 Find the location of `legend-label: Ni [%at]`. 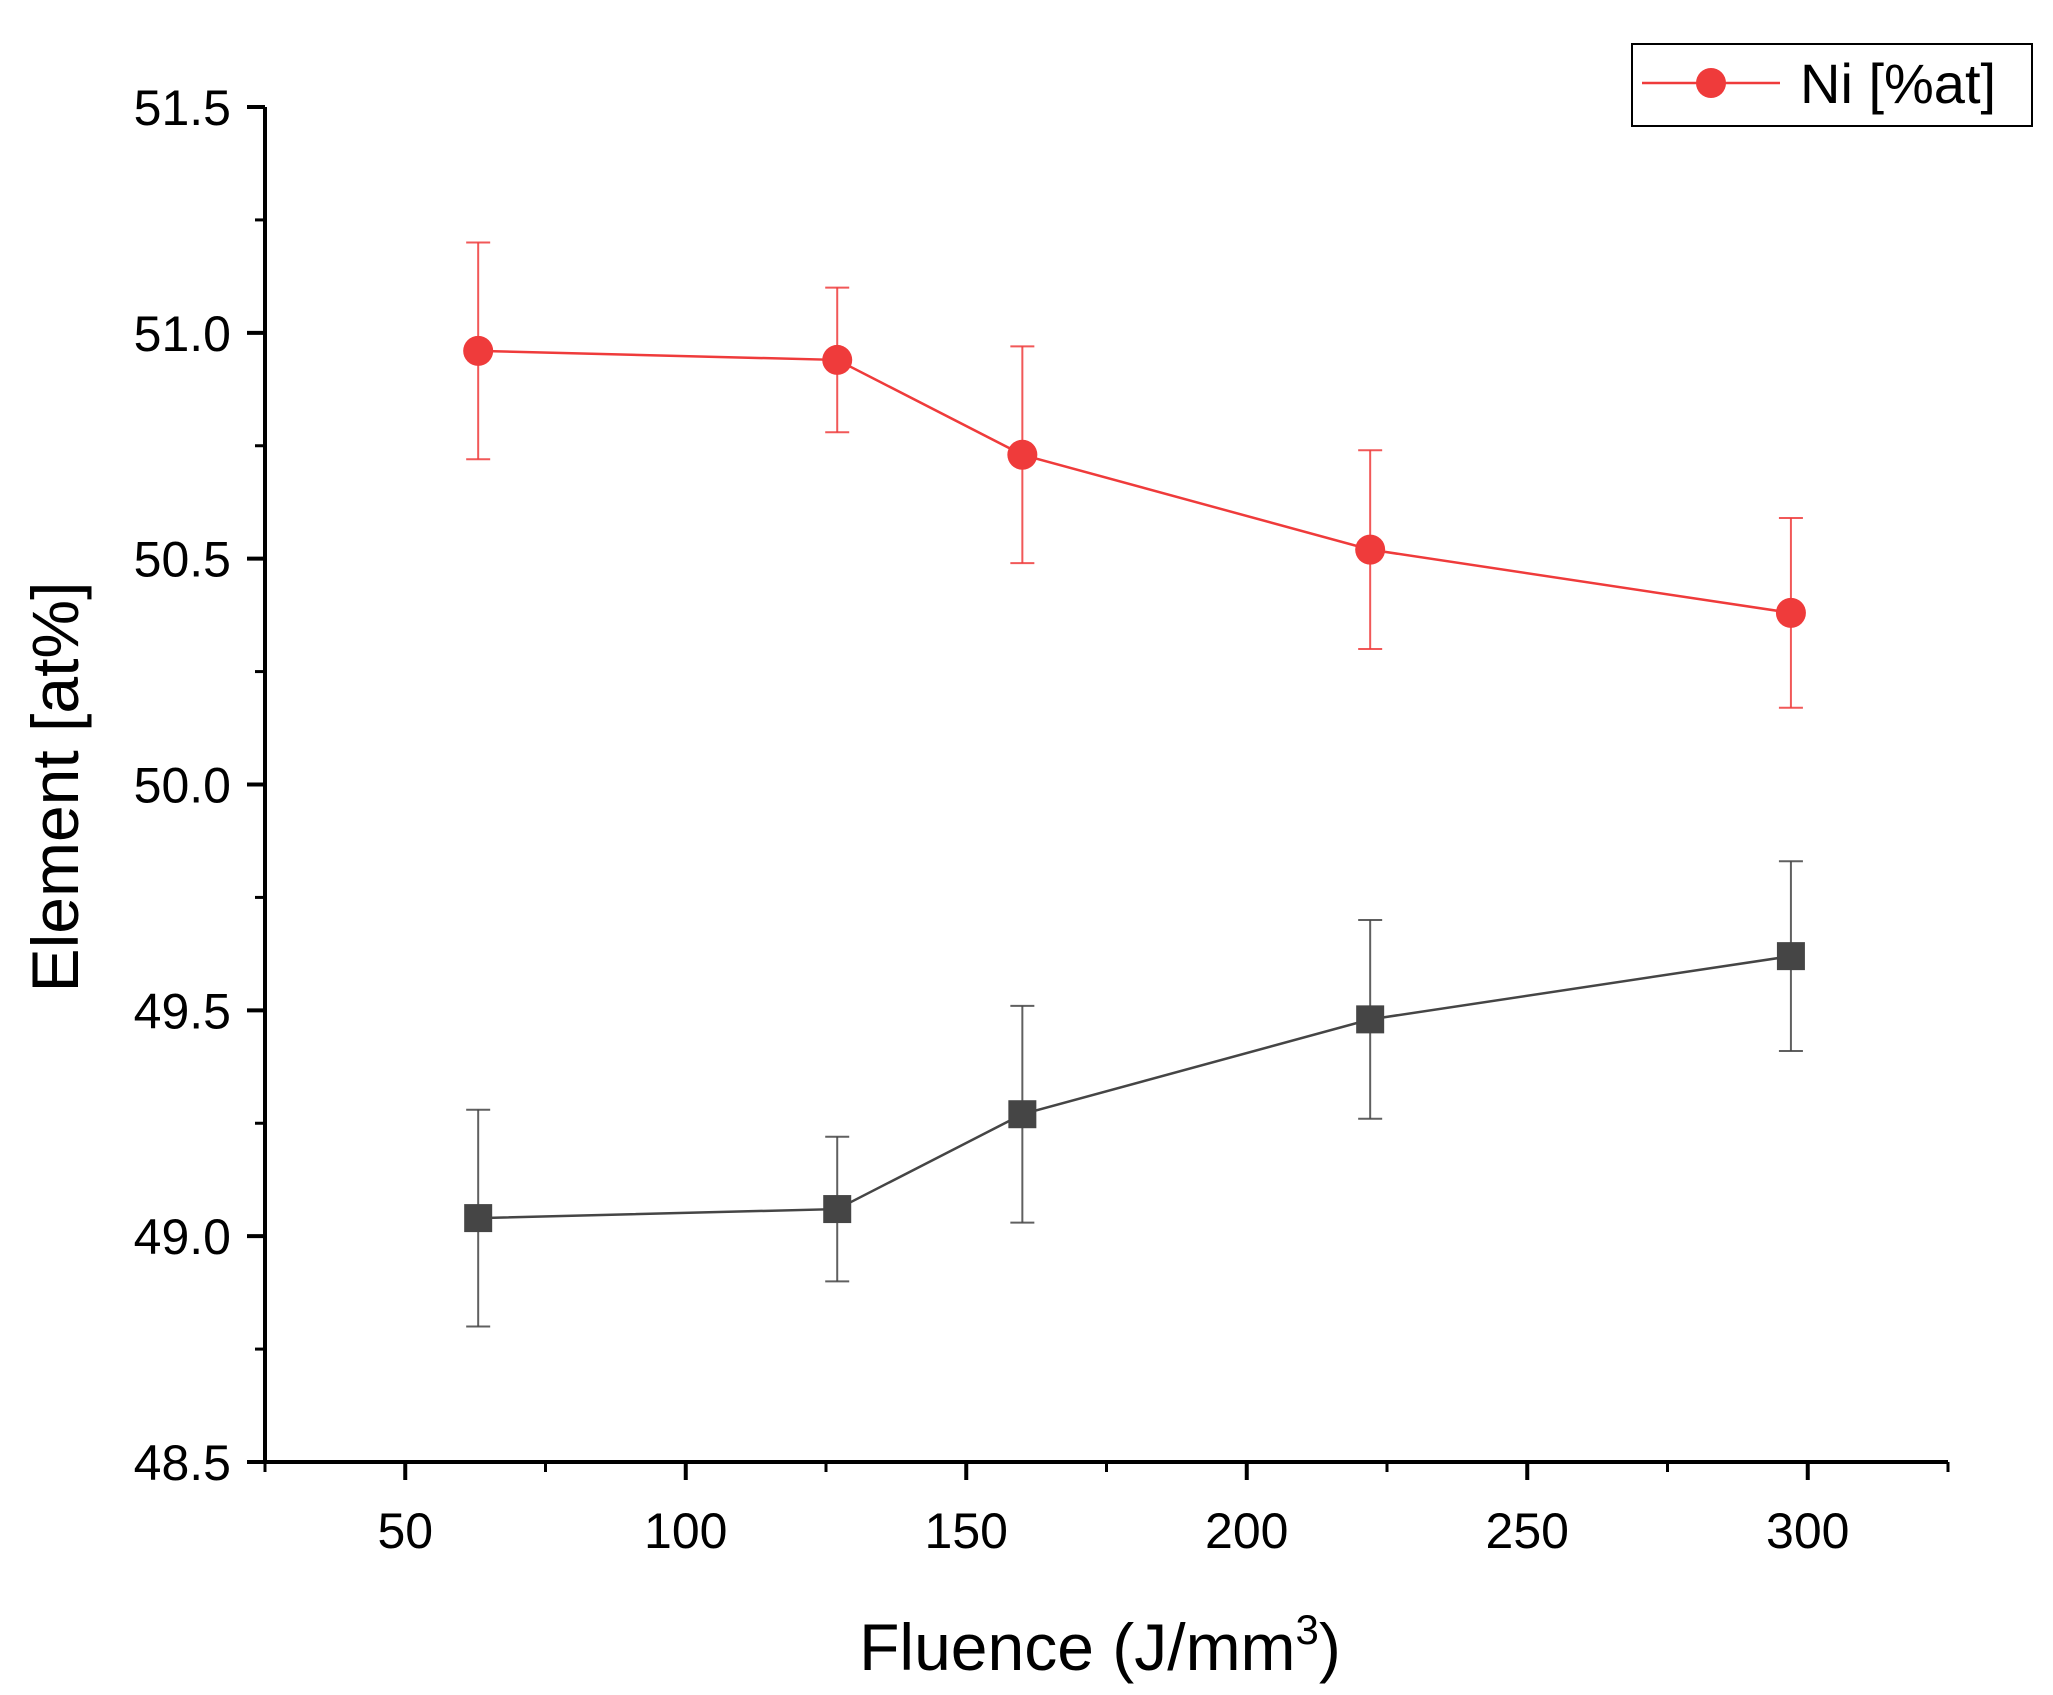

legend-label: Ni [%at] is located at coordinates (1898, 83).